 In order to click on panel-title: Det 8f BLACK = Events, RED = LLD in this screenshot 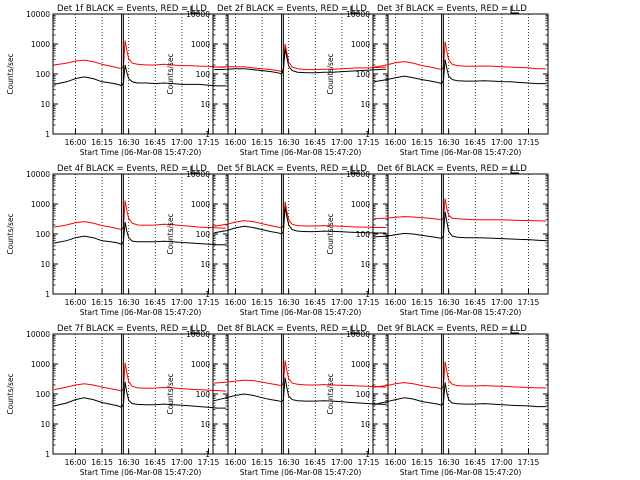, I will do `click(292, 329)`.